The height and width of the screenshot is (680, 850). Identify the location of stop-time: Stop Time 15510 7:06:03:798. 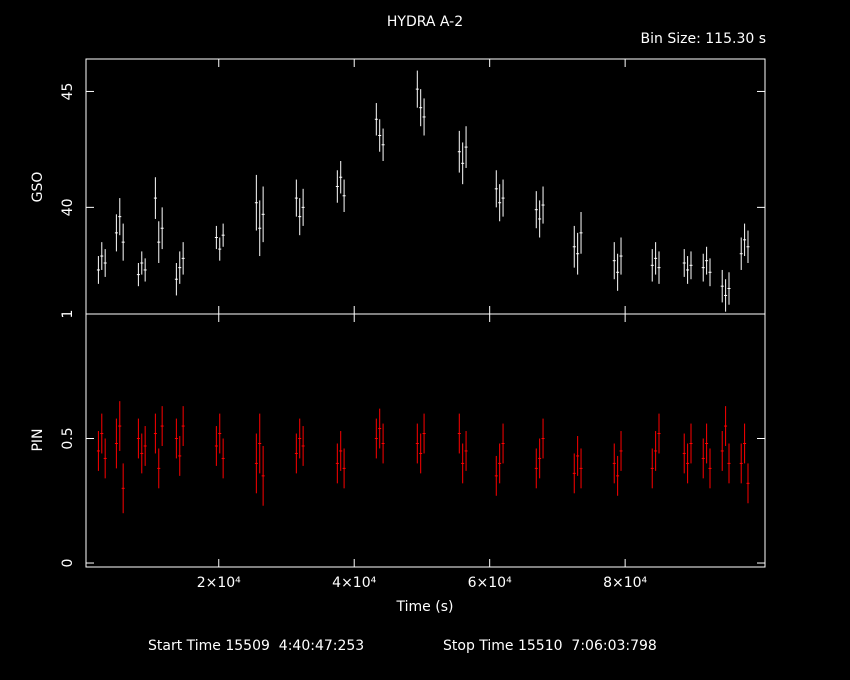
(550, 646).